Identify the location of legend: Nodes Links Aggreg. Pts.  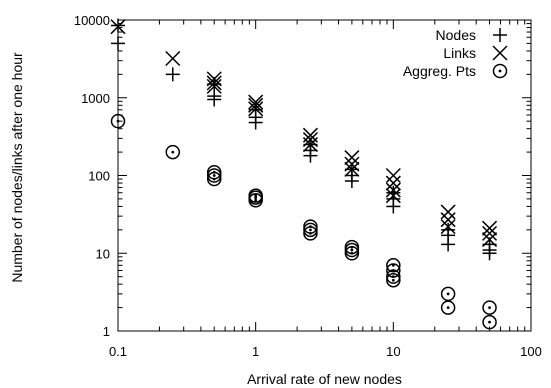
(455, 53).